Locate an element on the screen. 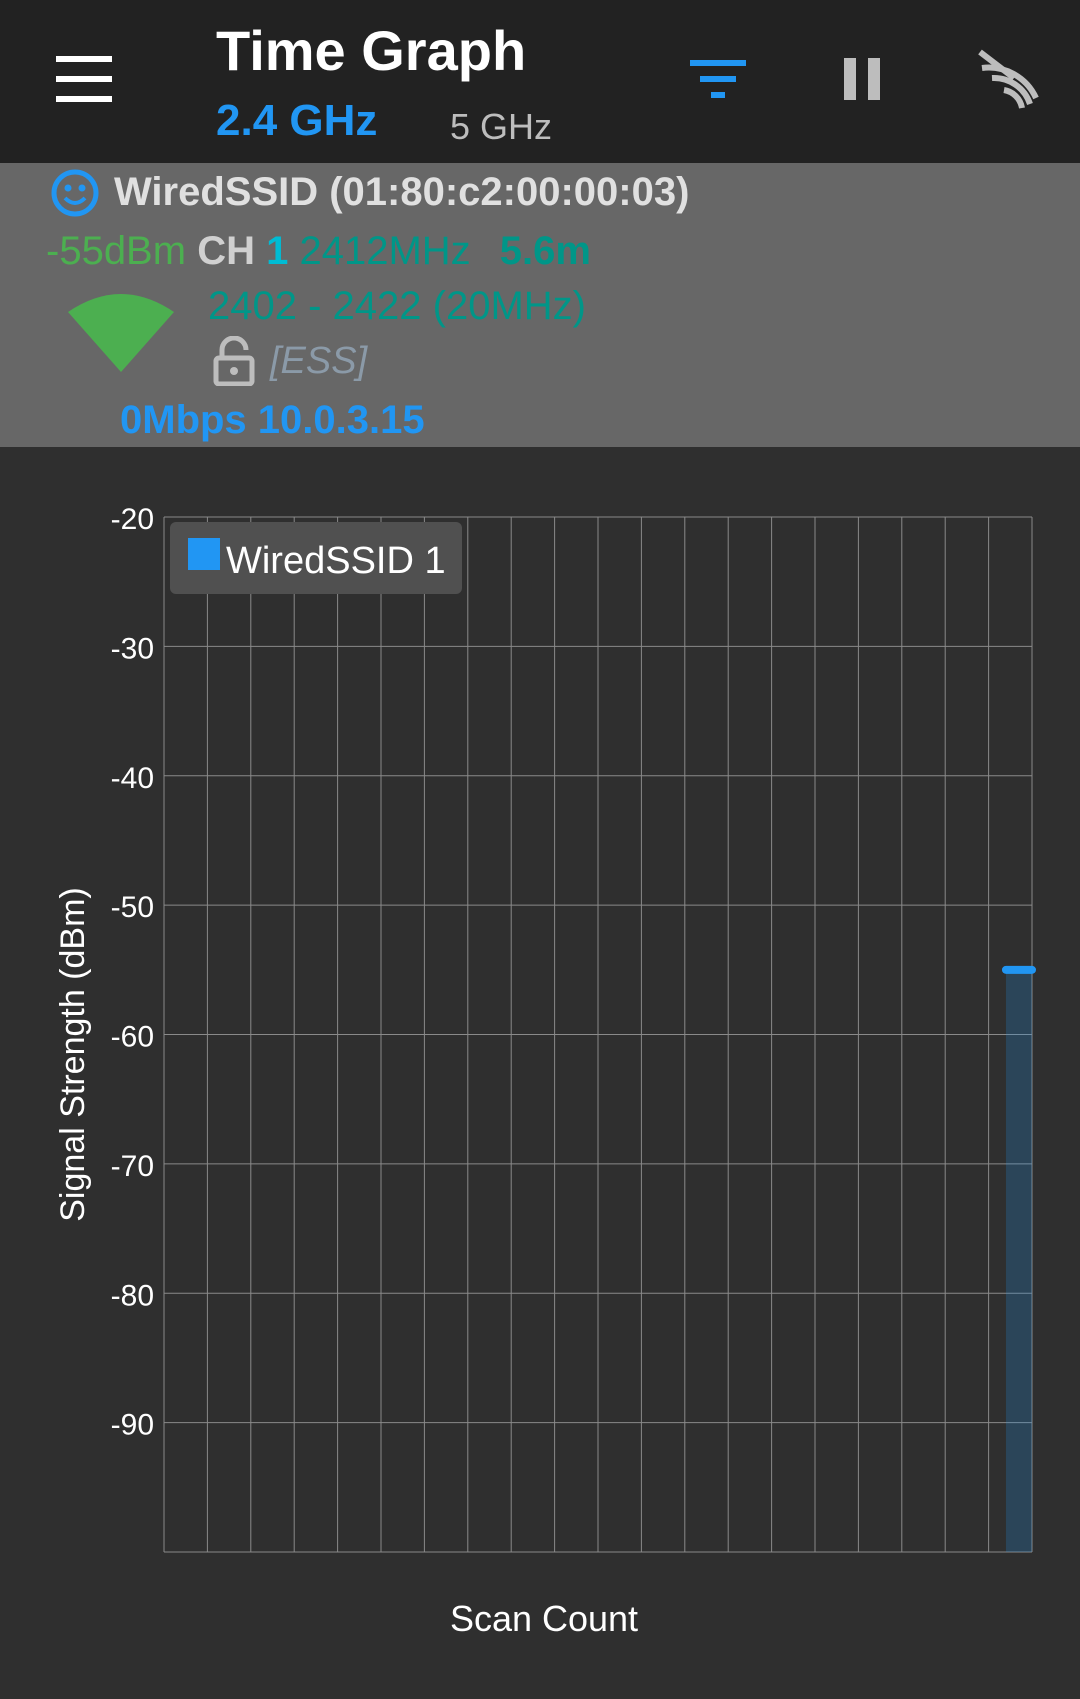  y-axis-title: Signal Strength (dBm) is located at coordinates (73, 1054).